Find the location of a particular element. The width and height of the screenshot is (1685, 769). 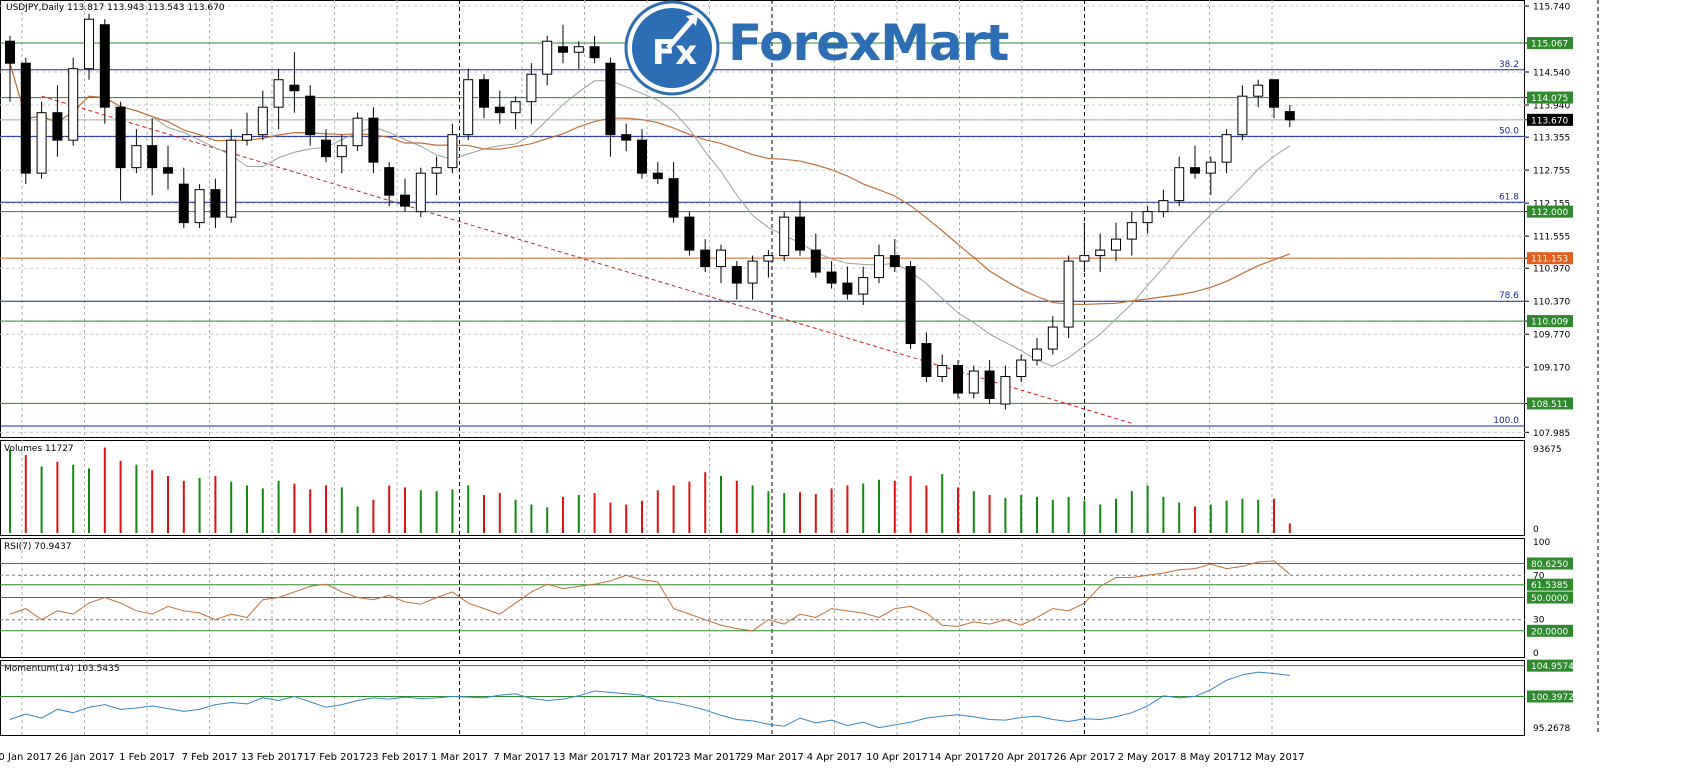

volume-panel: Volumes 11727 is located at coordinates (647, 488).